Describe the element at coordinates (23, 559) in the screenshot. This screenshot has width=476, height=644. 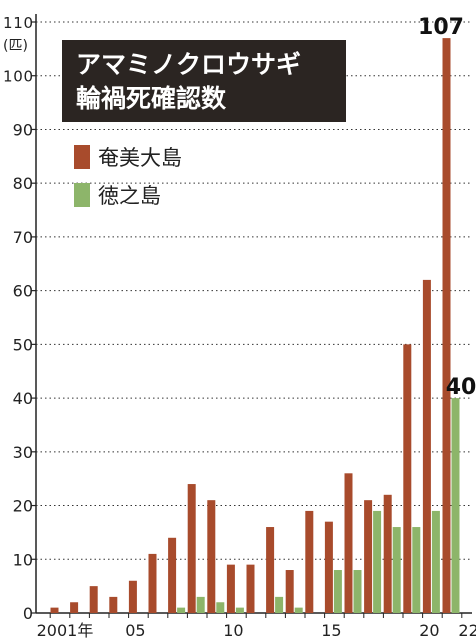
I see `y-tick-label: 10` at that location.